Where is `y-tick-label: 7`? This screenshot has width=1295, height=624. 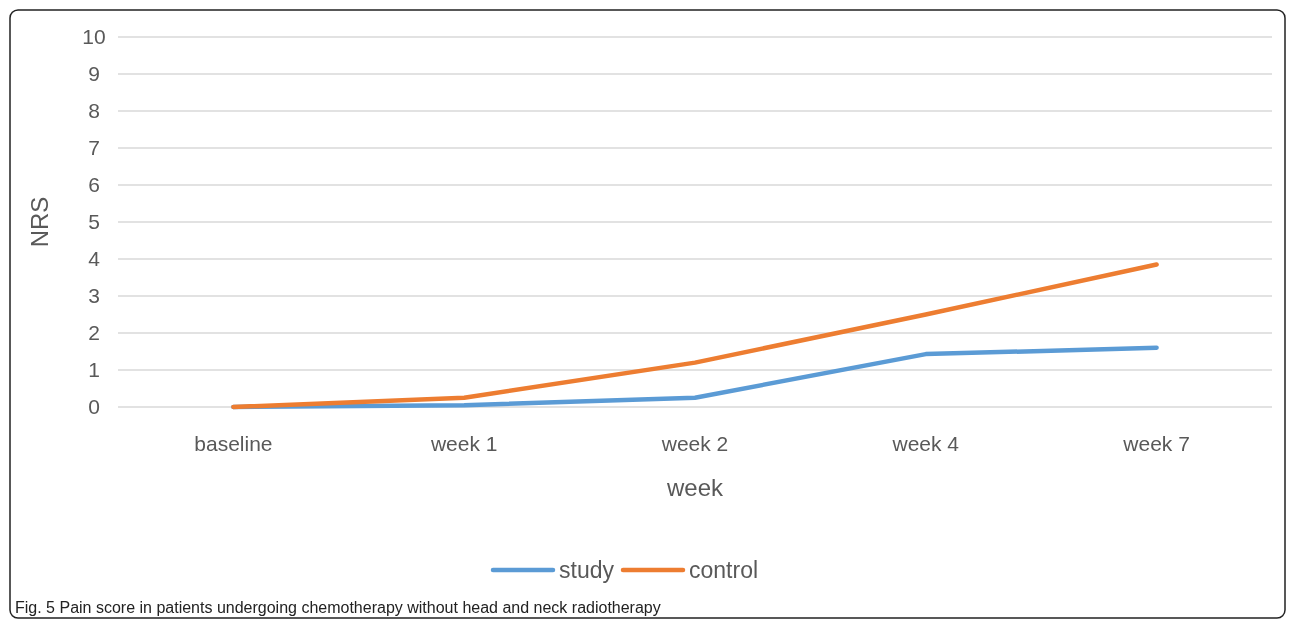 y-tick-label: 7 is located at coordinates (94, 148).